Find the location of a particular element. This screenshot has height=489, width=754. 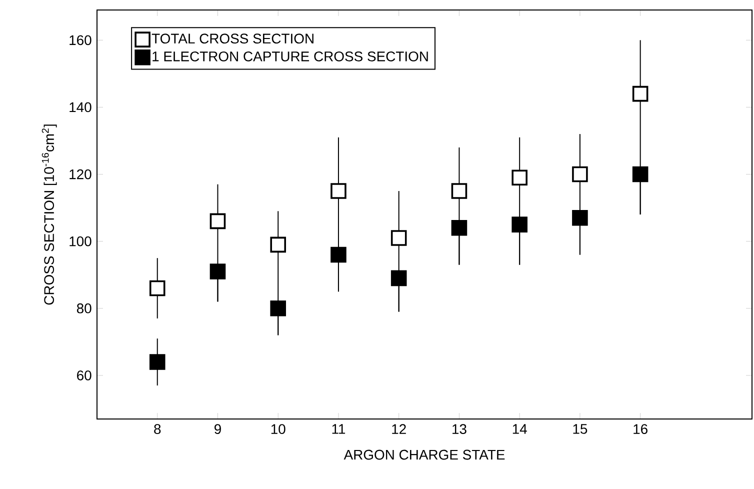

x-tick-label: 14 is located at coordinates (519, 429).